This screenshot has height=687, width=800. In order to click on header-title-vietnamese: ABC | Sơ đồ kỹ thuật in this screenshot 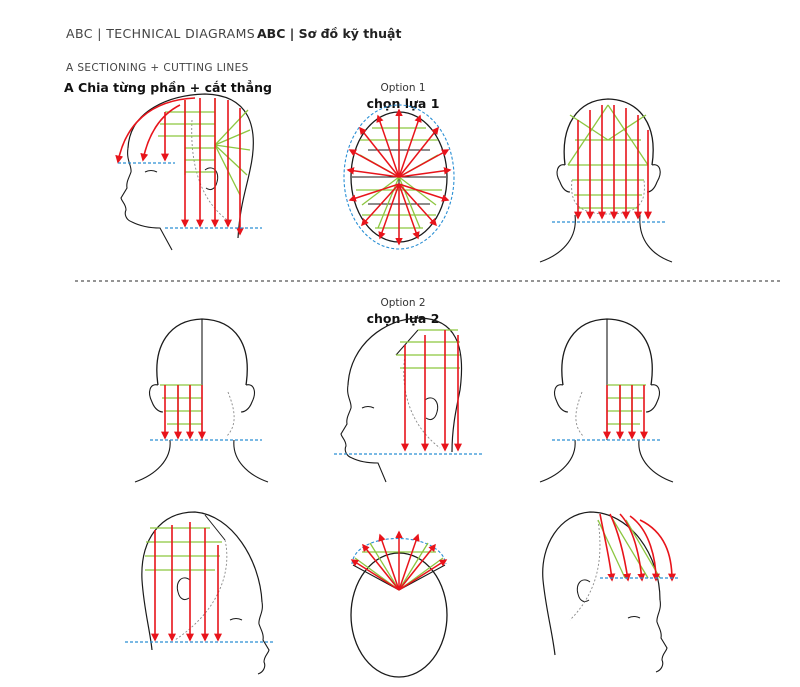, I will do `click(329, 33)`.